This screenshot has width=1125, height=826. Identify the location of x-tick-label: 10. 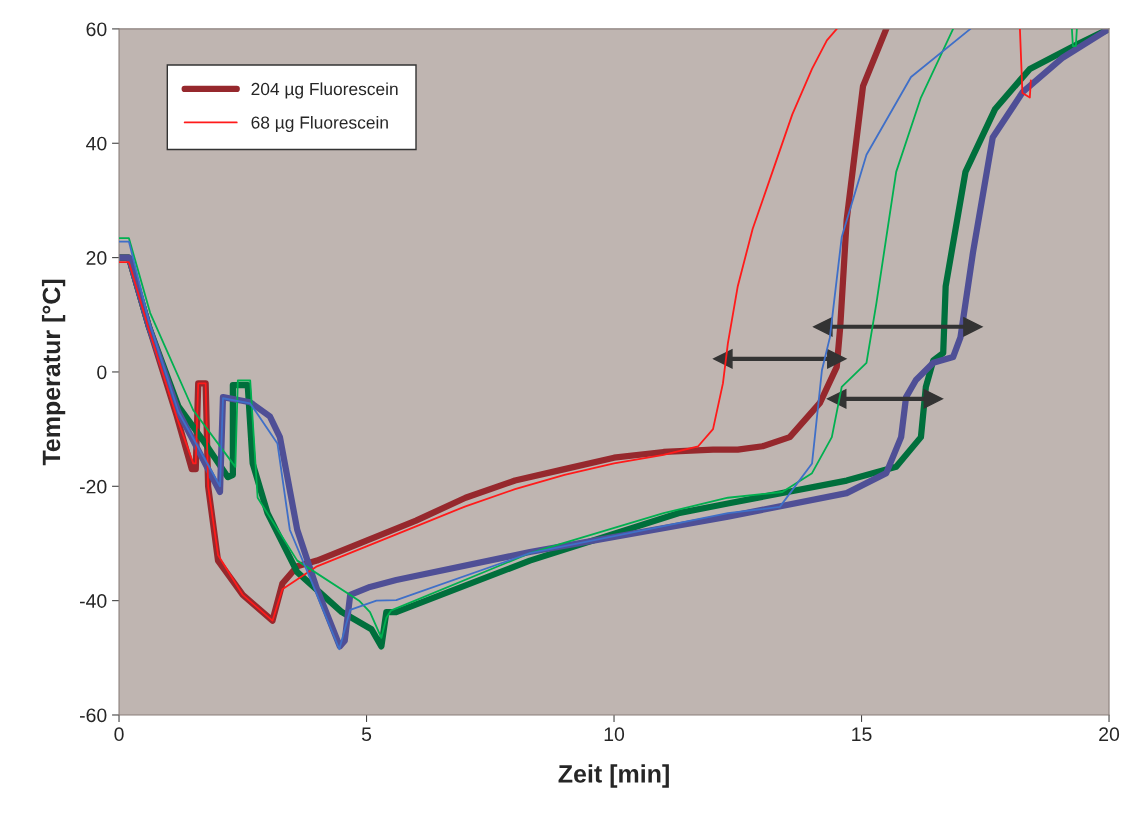
(614, 734).